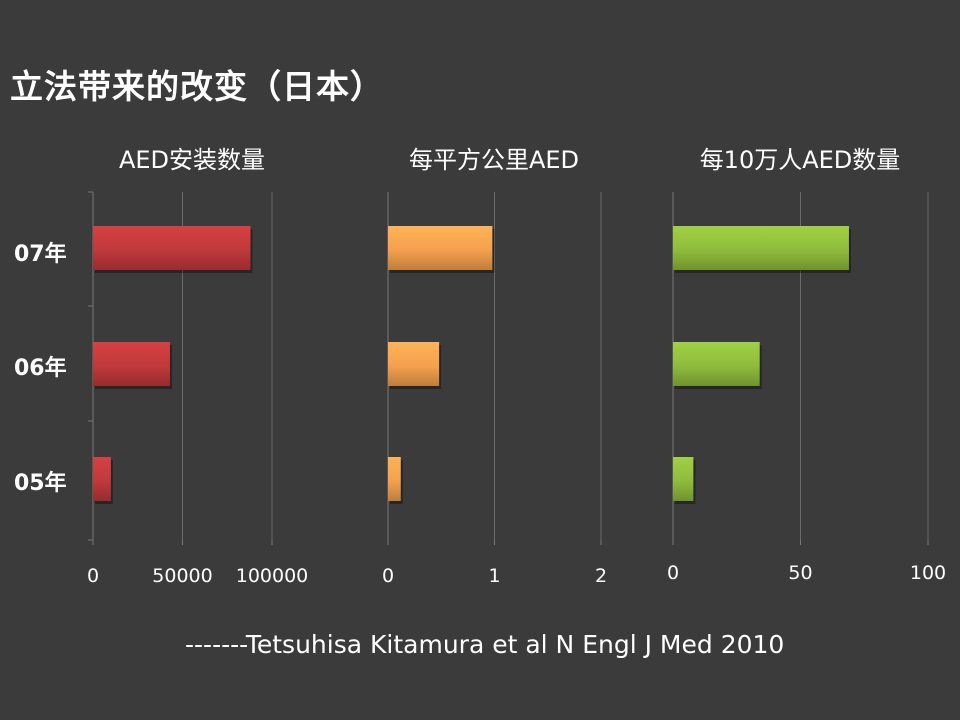  What do you see at coordinates (40, 368) in the screenshot?
I see `year-label-06: 06年` at bounding box center [40, 368].